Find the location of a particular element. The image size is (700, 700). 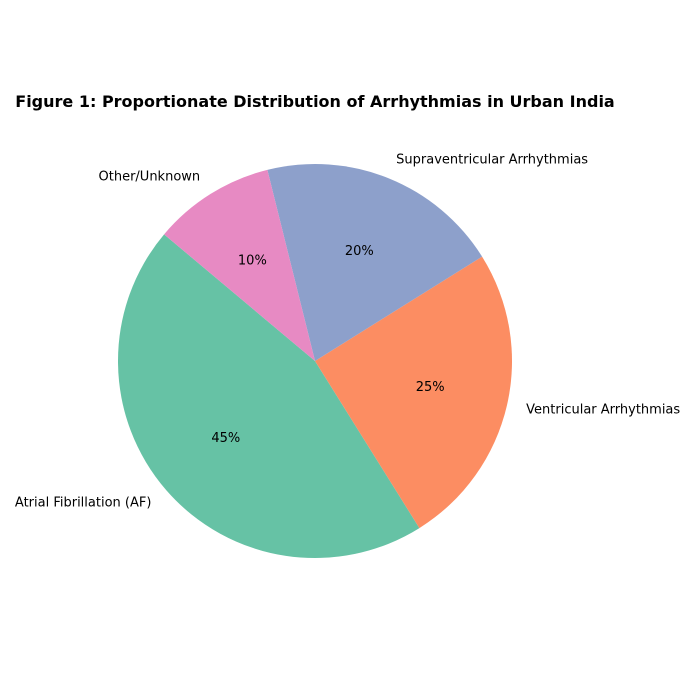

slice-category-label: Other/Unknown is located at coordinates (150, 177).